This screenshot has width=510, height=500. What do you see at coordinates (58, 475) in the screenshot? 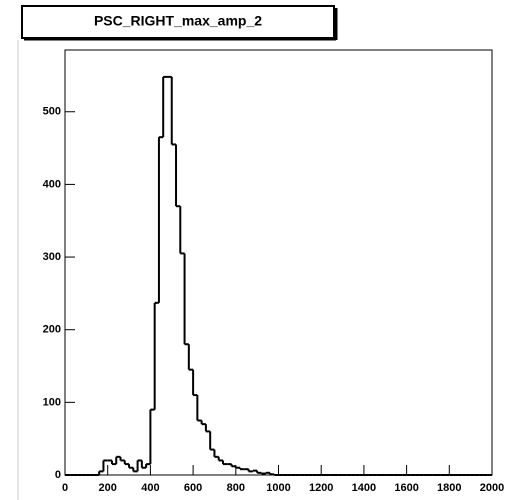
I see `y-tick-label: 0` at bounding box center [58, 475].